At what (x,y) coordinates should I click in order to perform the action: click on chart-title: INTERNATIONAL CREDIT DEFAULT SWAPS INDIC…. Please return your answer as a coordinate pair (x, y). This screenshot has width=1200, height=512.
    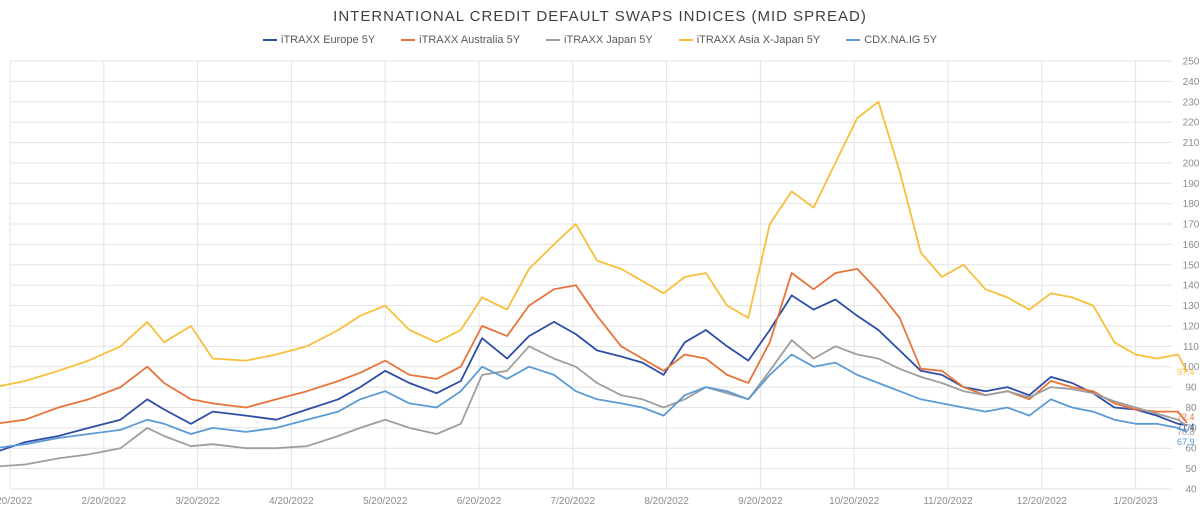
    Looking at the image, I should click on (600, 16).